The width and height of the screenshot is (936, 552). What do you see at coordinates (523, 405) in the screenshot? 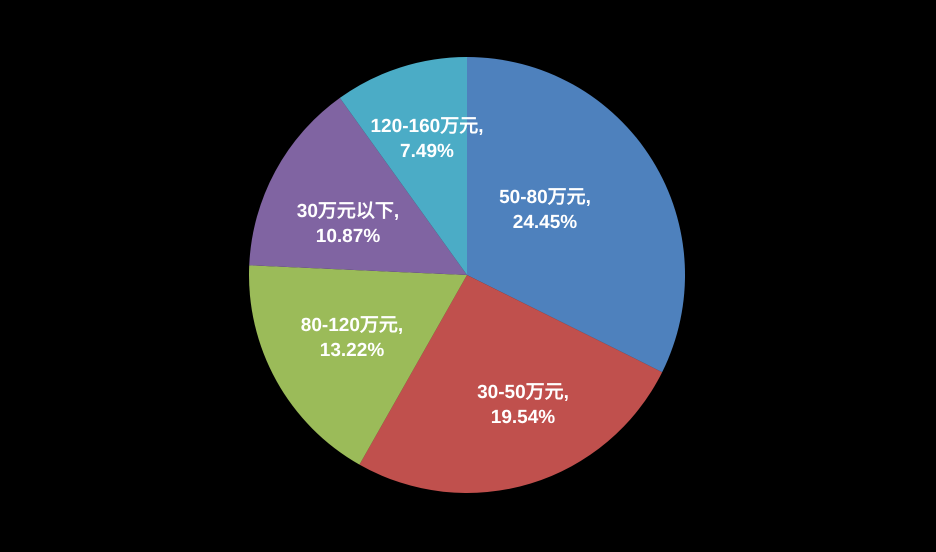
I see `pie-slice-label: 30-50万元, 19.54%` at bounding box center [523, 405].